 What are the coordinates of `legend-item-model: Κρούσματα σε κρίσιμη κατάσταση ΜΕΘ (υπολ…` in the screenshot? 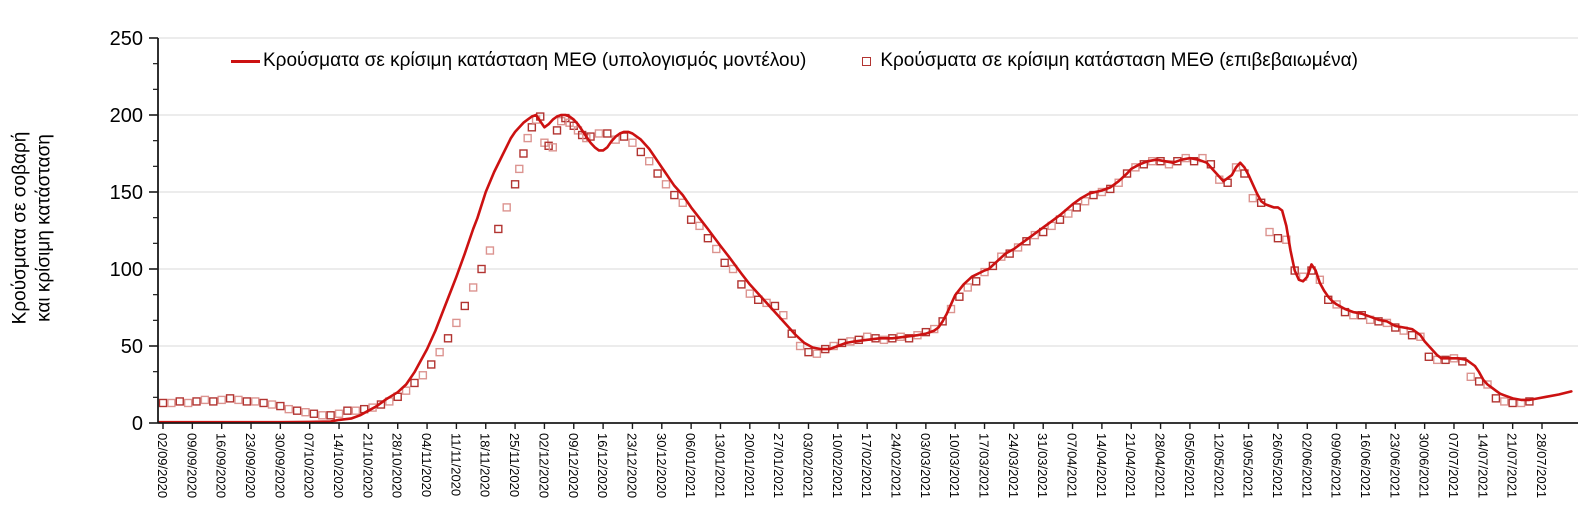 It's located at (518, 61).